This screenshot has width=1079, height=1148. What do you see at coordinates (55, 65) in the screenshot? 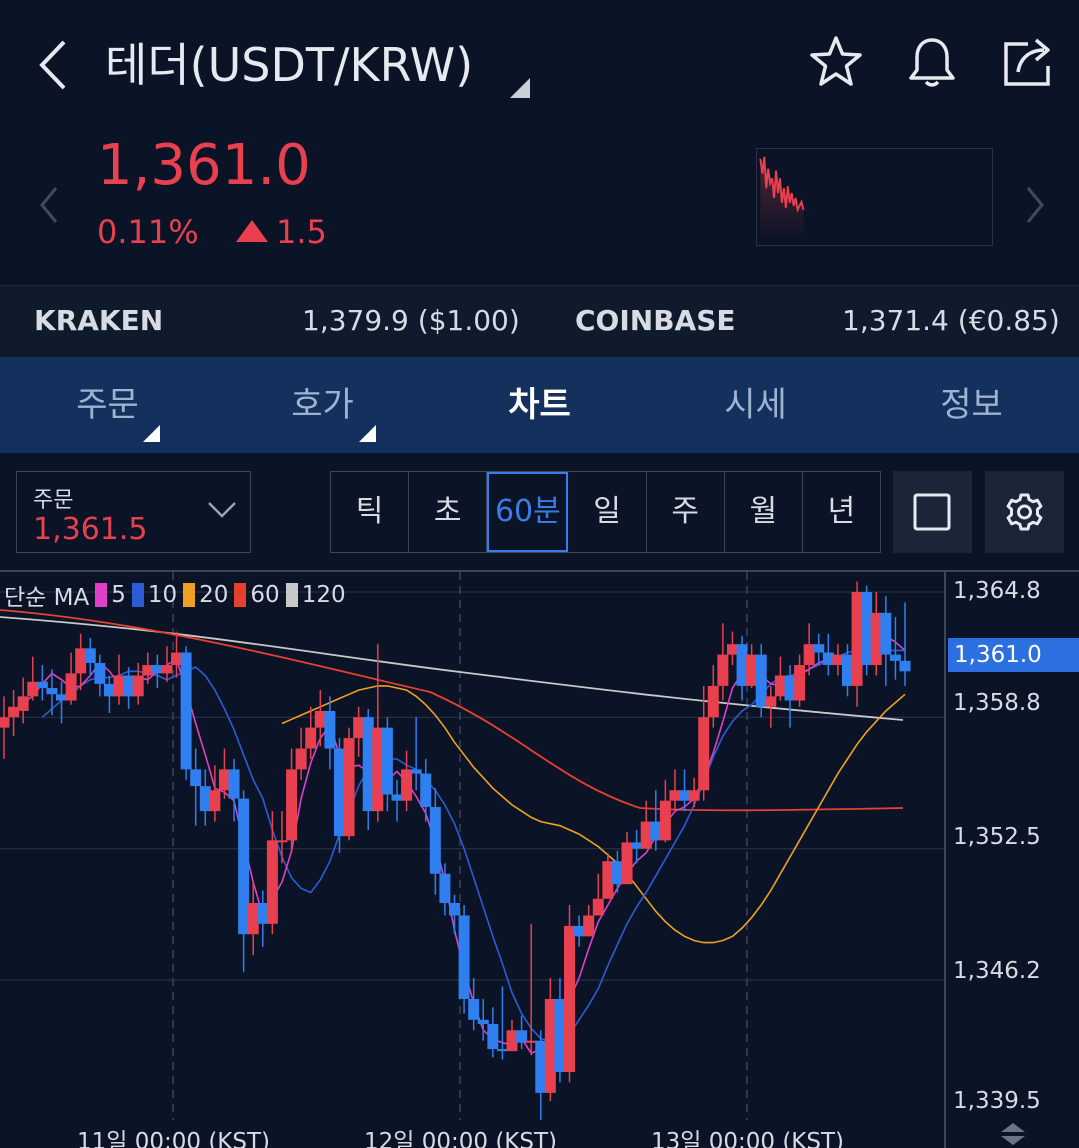
I see `back-chevron-icon` at bounding box center [55, 65].